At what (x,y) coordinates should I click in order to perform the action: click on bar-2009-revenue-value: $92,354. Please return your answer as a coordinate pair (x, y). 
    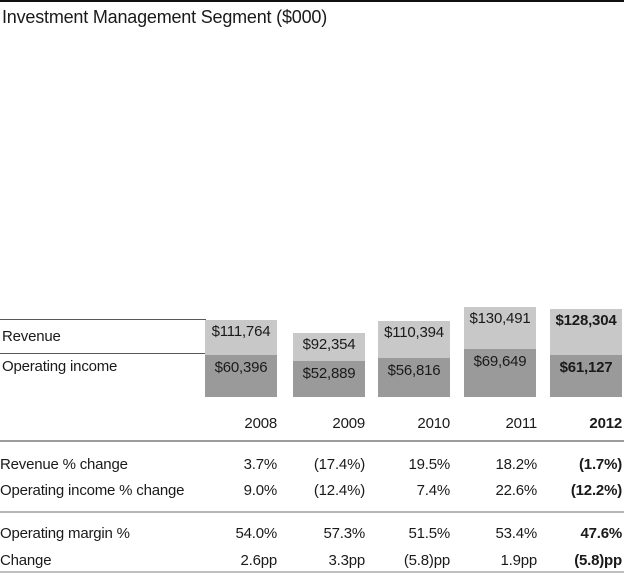
    Looking at the image, I should click on (329, 344).